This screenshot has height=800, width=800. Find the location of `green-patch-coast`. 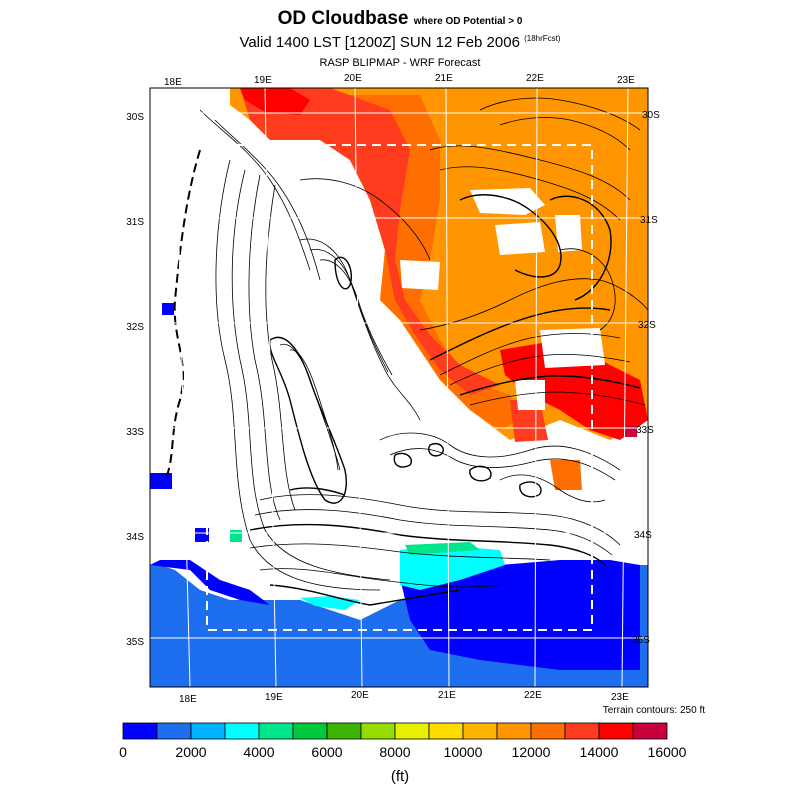

green-patch-coast is located at coordinates (442, 548).